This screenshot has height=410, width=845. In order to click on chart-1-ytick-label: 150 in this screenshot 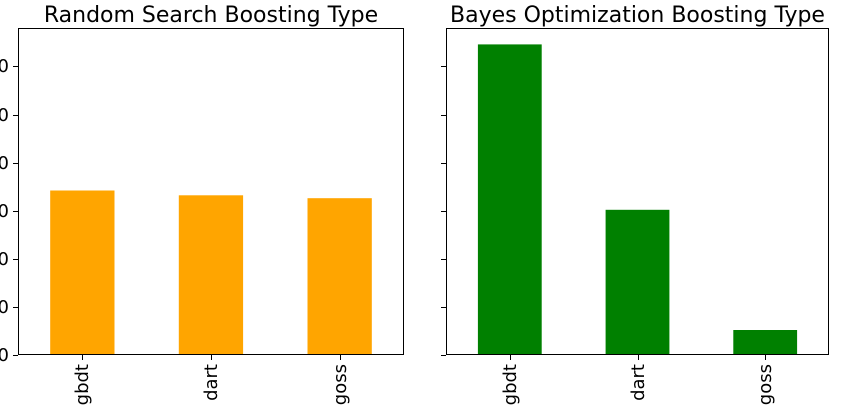, I will do `click(4, 211)`.